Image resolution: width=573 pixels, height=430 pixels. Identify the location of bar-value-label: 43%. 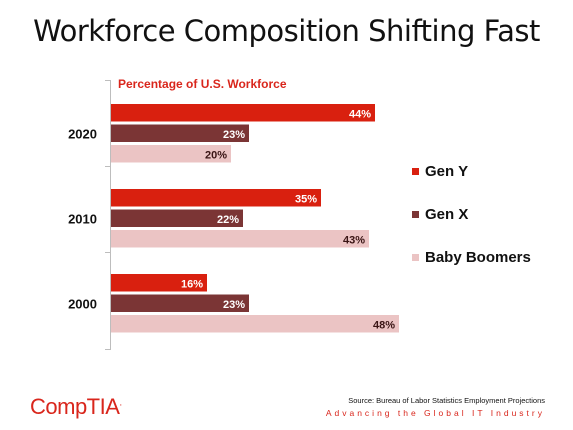
(354, 240).